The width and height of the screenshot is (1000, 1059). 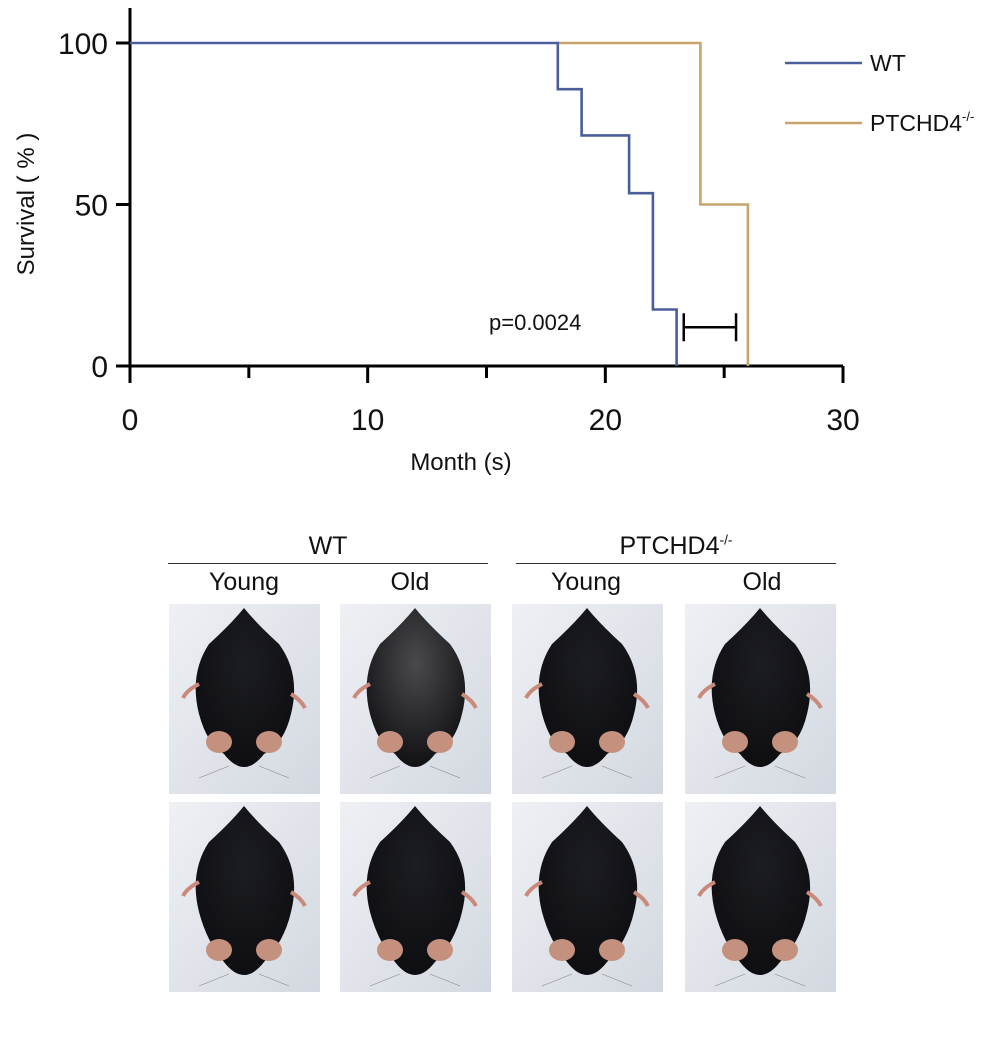 I want to click on y-tick-label-100: 100, so click(x=83, y=44).